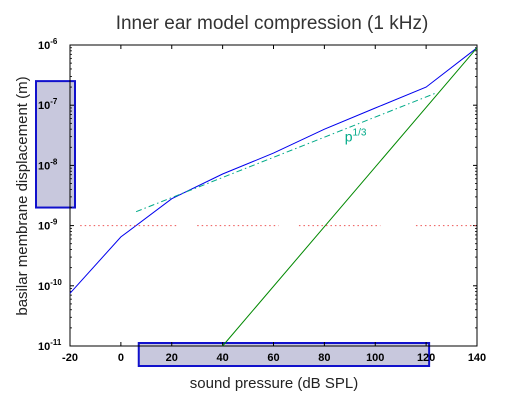  What do you see at coordinates (55, 144) in the screenshot?
I see `y-axis-highlight-box` at bounding box center [55, 144].